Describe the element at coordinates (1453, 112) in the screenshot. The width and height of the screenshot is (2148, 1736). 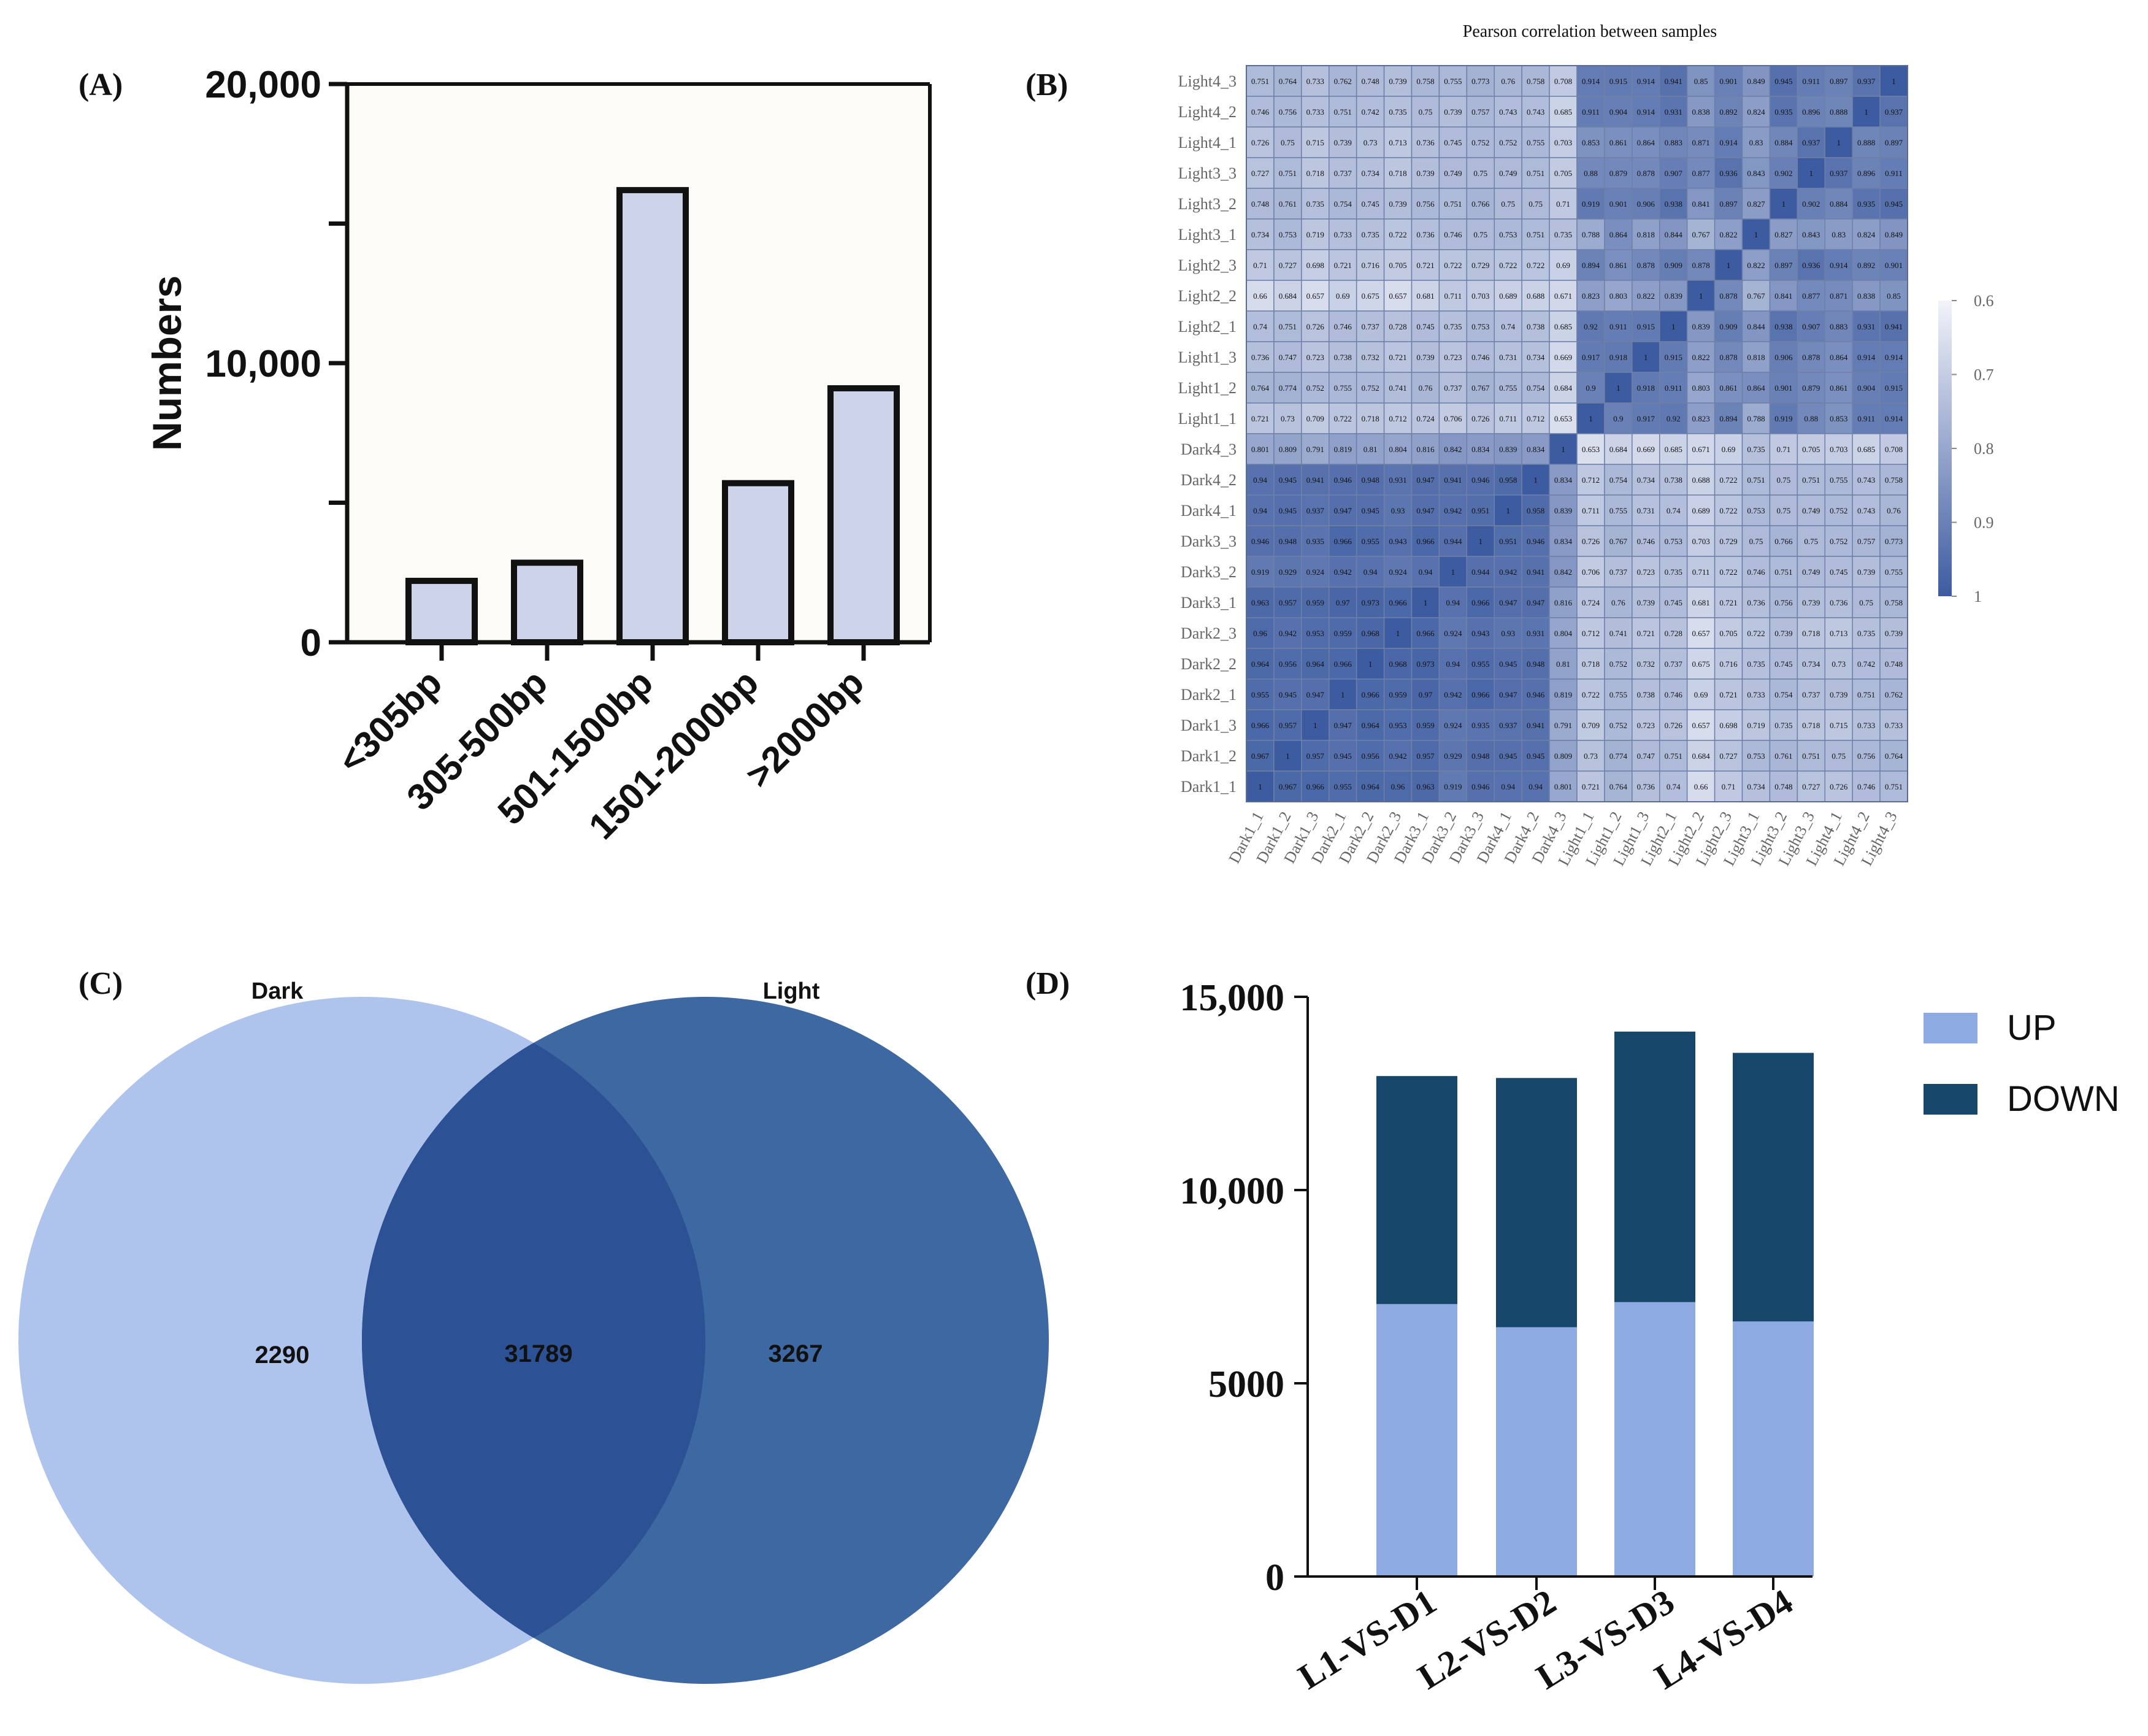
I see `heatmap-cell-value: 0.739` at that location.